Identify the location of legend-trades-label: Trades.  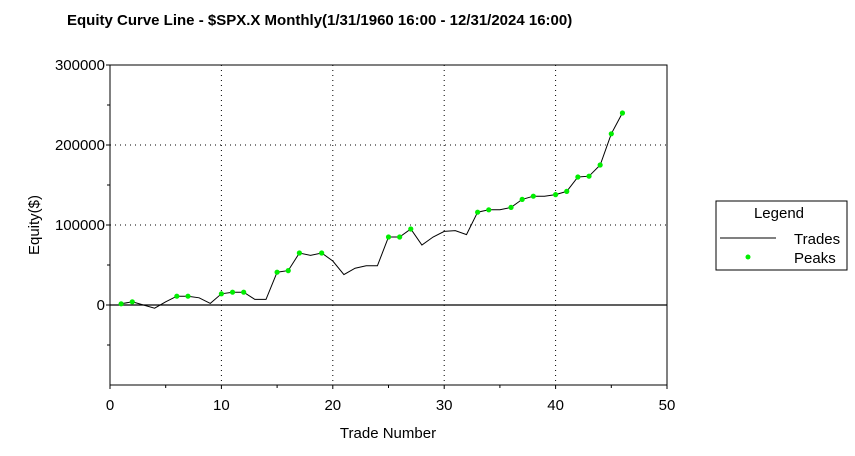
(817, 239).